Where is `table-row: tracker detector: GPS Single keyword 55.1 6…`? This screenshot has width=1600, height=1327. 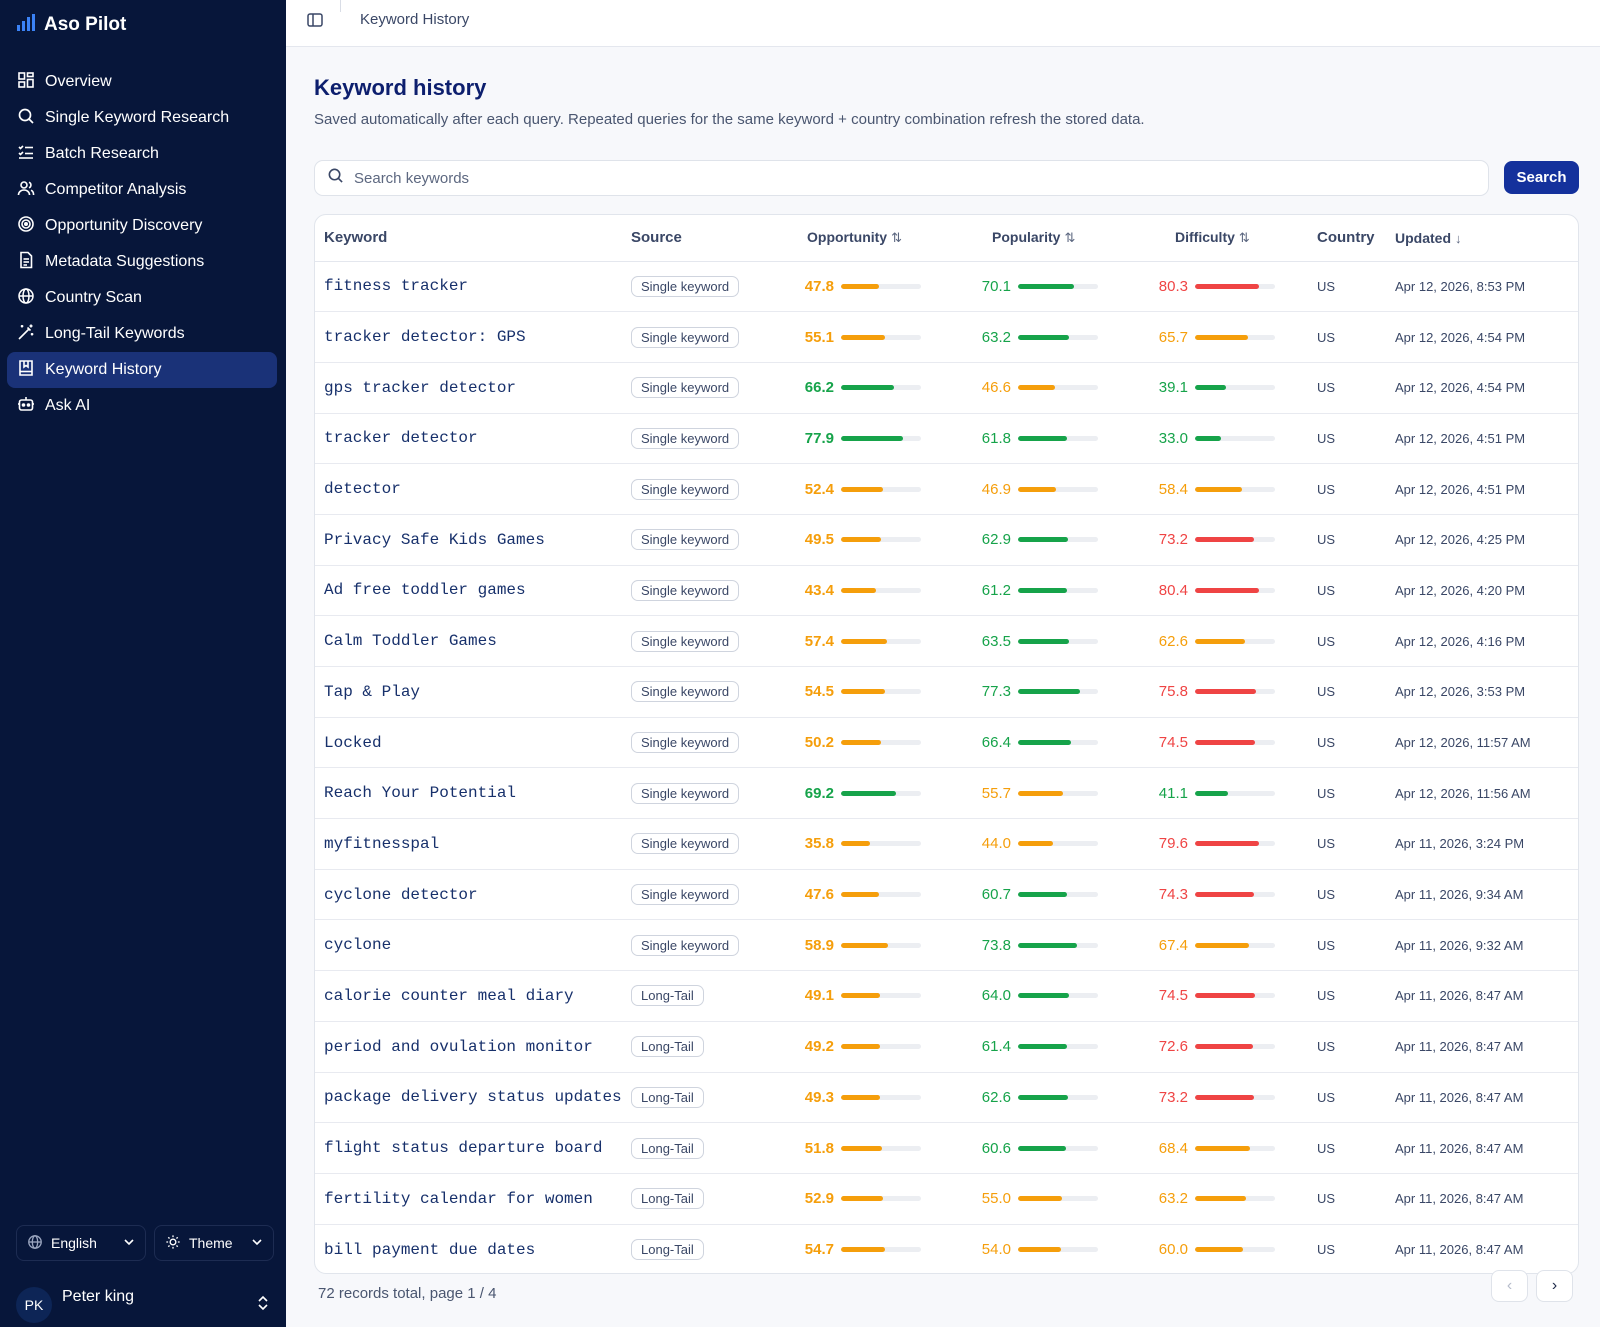
table-row: tracker detector: GPS Single keyword 55.1 6… is located at coordinates (946, 337).